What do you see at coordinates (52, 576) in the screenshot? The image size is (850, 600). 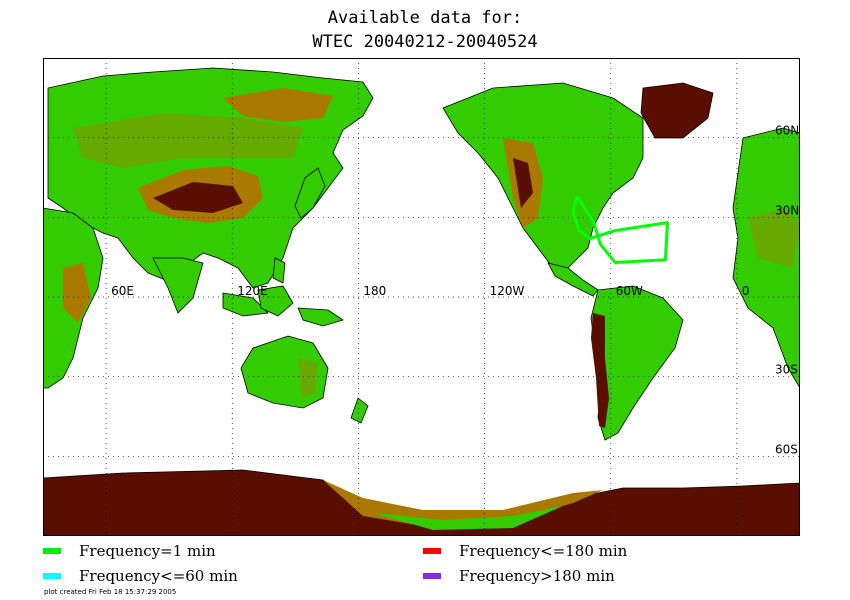 I see `legend-swatch-60min` at bounding box center [52, 576].